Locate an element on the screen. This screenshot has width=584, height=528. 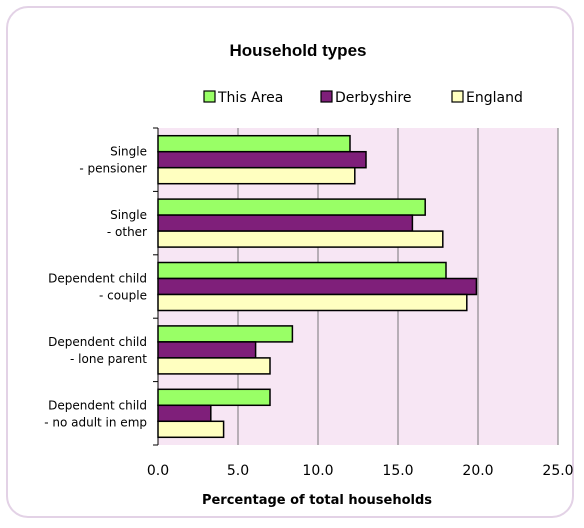
x-tick-label: 25.0 is located at coordinates (557, 471).